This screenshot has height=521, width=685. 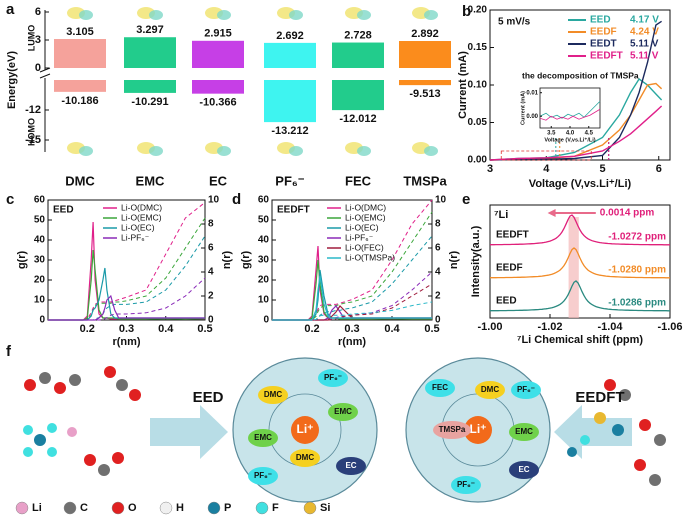 What do you see at coordinates (532, 117) in the screenshot?
I see `inset-y-tick-label: 0.00` at bounding box center [532, 117].